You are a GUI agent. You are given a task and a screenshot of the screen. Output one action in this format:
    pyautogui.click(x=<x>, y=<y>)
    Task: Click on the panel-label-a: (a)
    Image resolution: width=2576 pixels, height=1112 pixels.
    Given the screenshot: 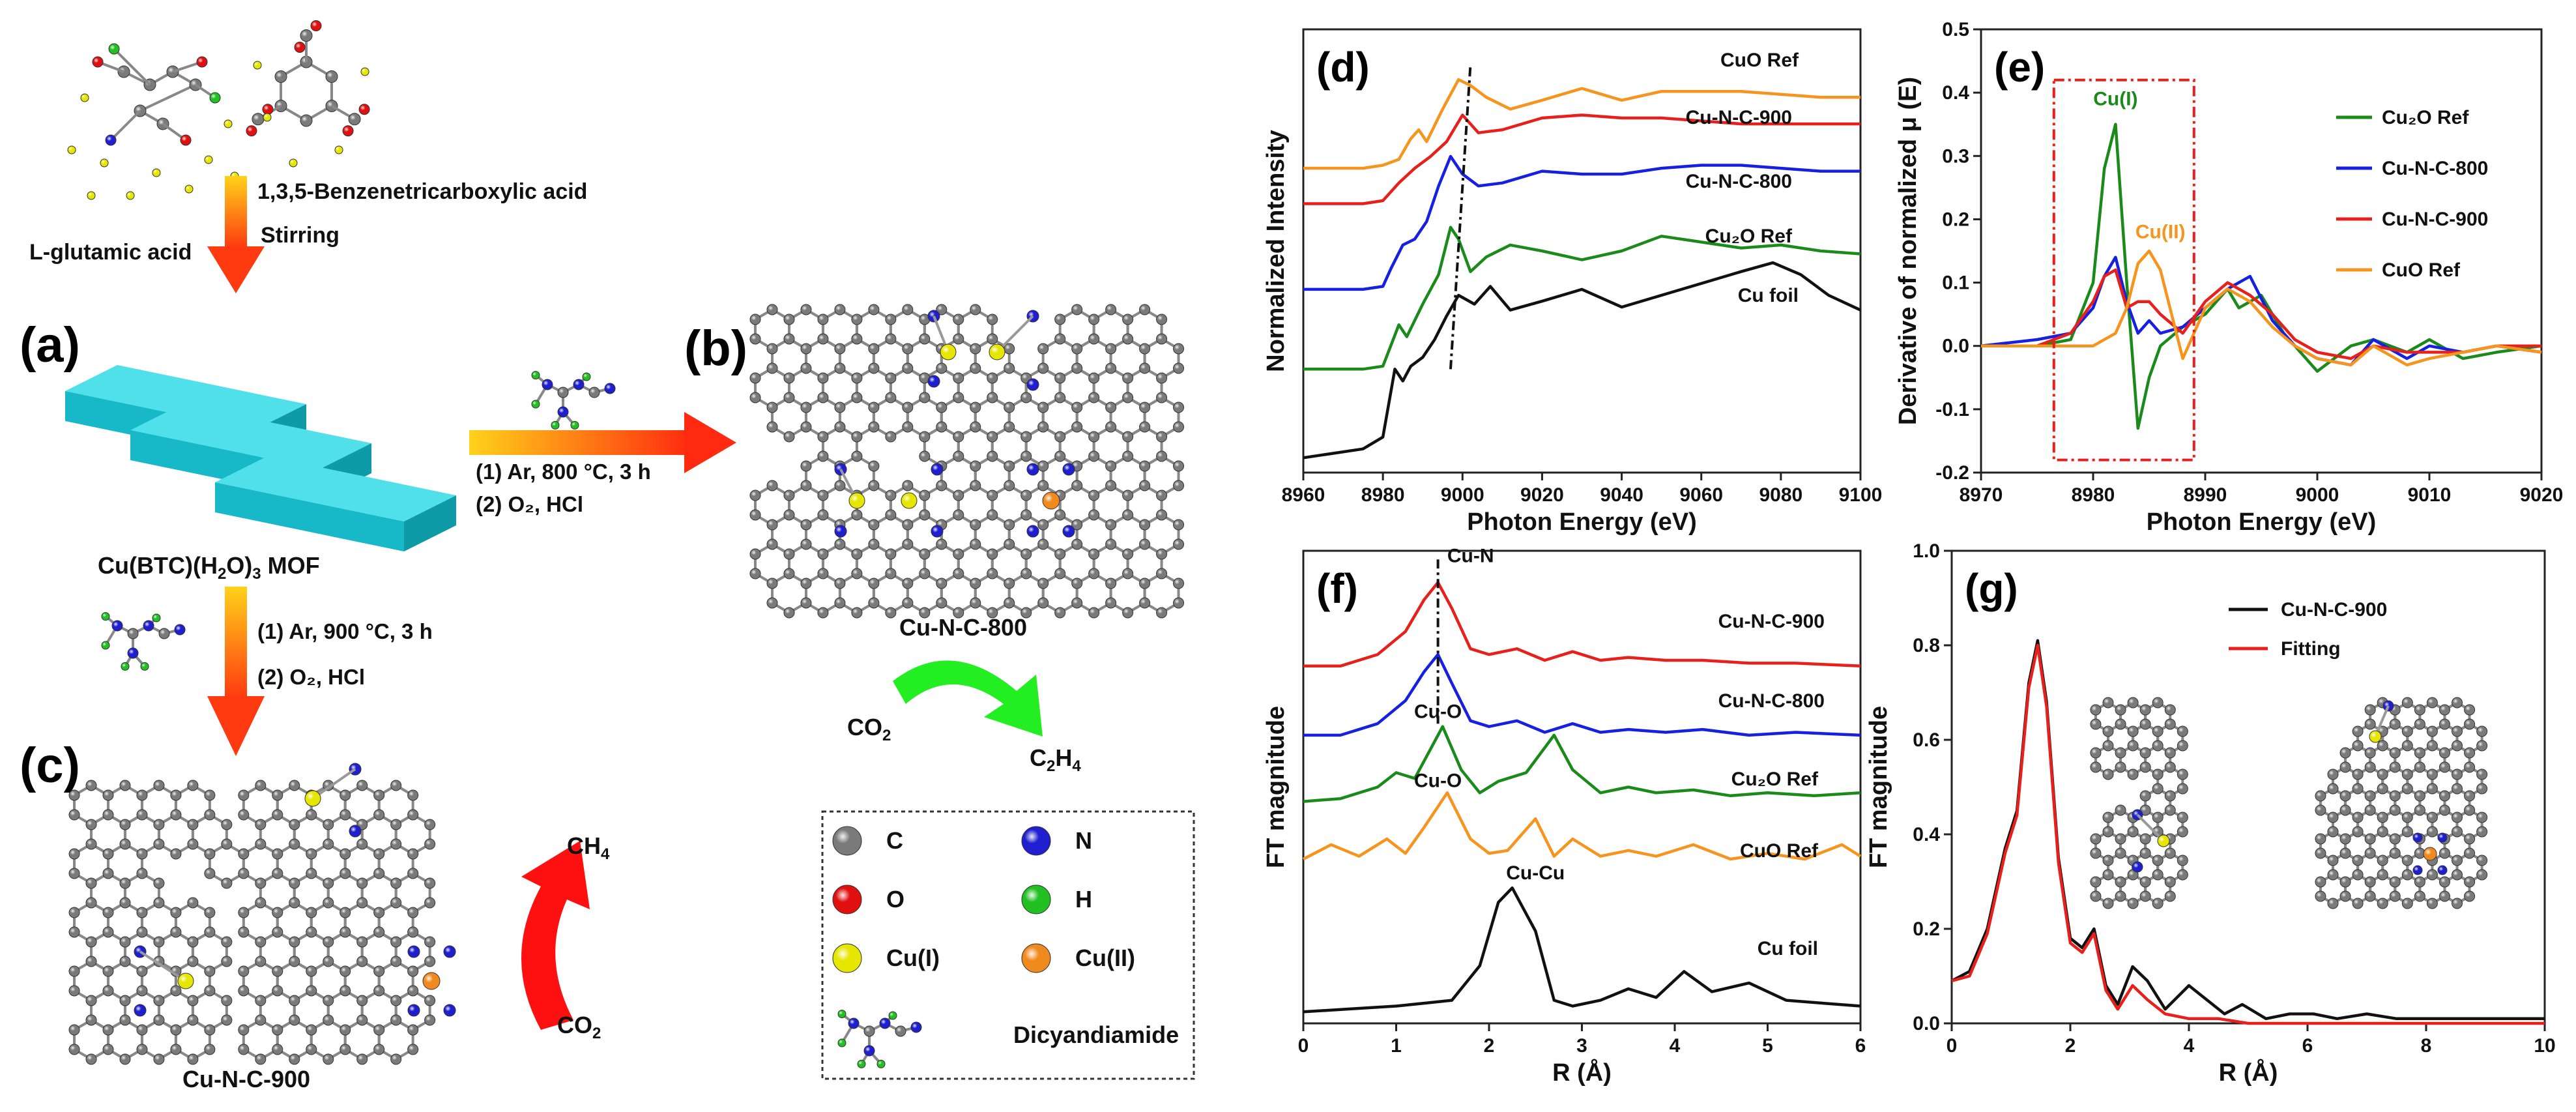 What is the action you would take?
    pyautogui.click(x=50, y=345)
    